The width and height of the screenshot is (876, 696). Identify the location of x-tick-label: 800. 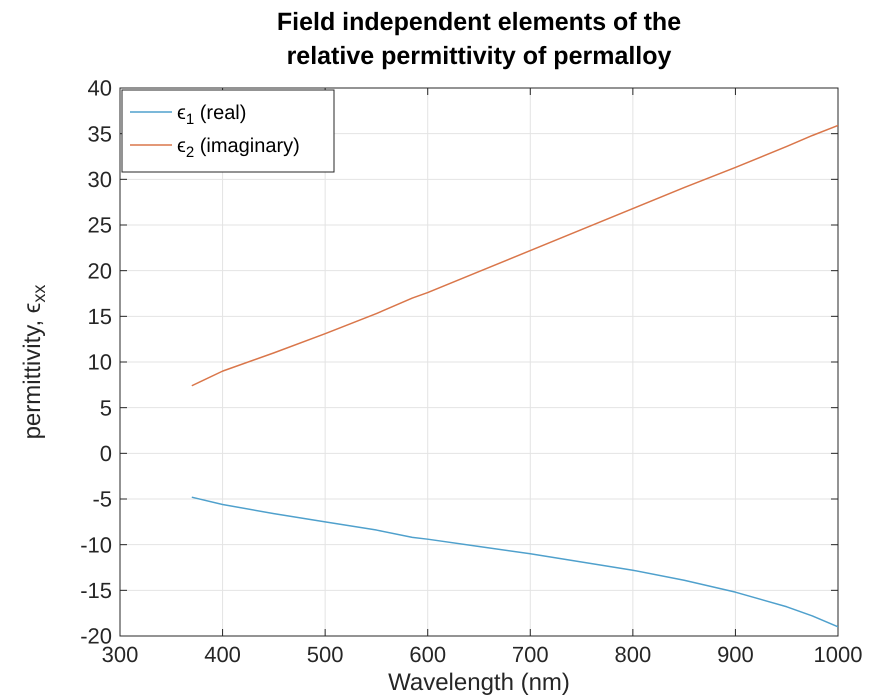
(633, 654).